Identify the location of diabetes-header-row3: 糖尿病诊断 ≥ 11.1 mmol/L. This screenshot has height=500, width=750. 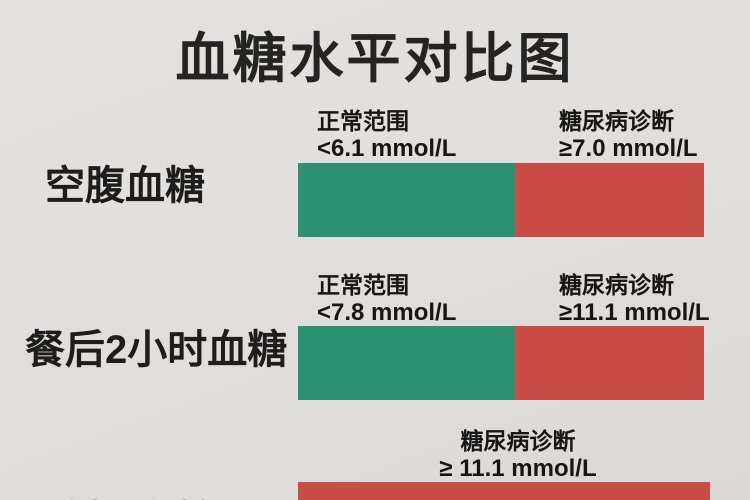
(518, 455).